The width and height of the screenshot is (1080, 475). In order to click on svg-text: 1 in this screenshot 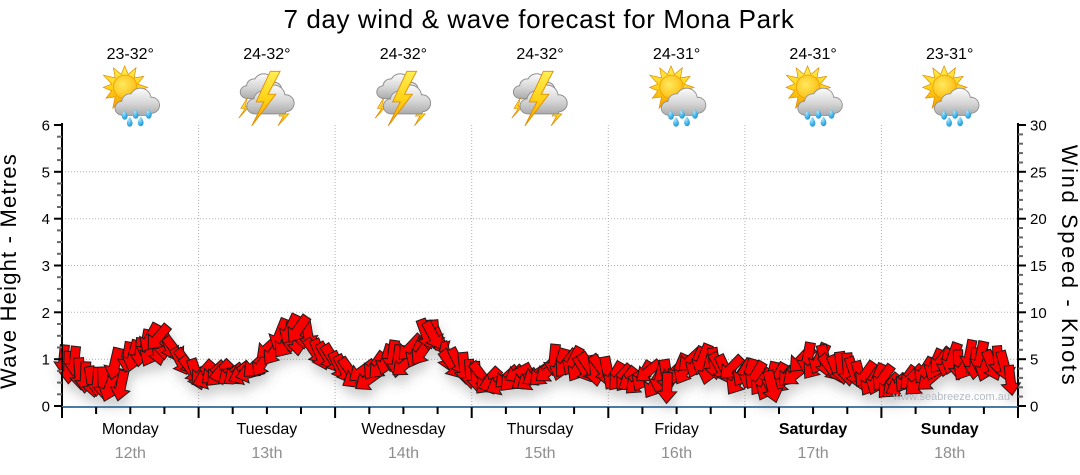, I will do `click(46, 360)`.